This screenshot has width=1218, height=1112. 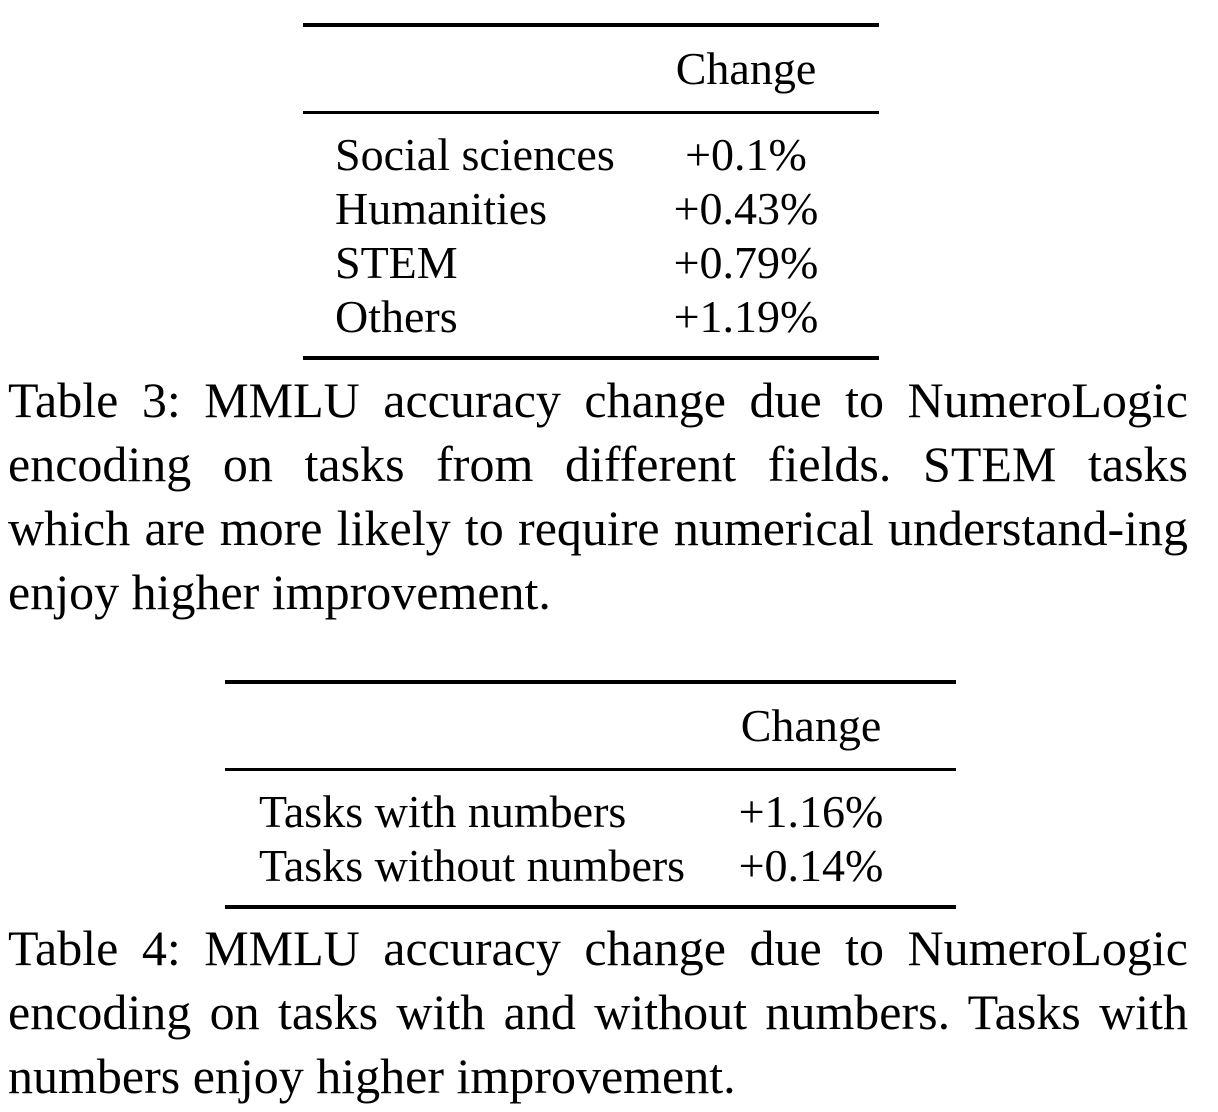 I want to click on table-row: Tasks without numbers +0.14%, so click(x=590, y=866).